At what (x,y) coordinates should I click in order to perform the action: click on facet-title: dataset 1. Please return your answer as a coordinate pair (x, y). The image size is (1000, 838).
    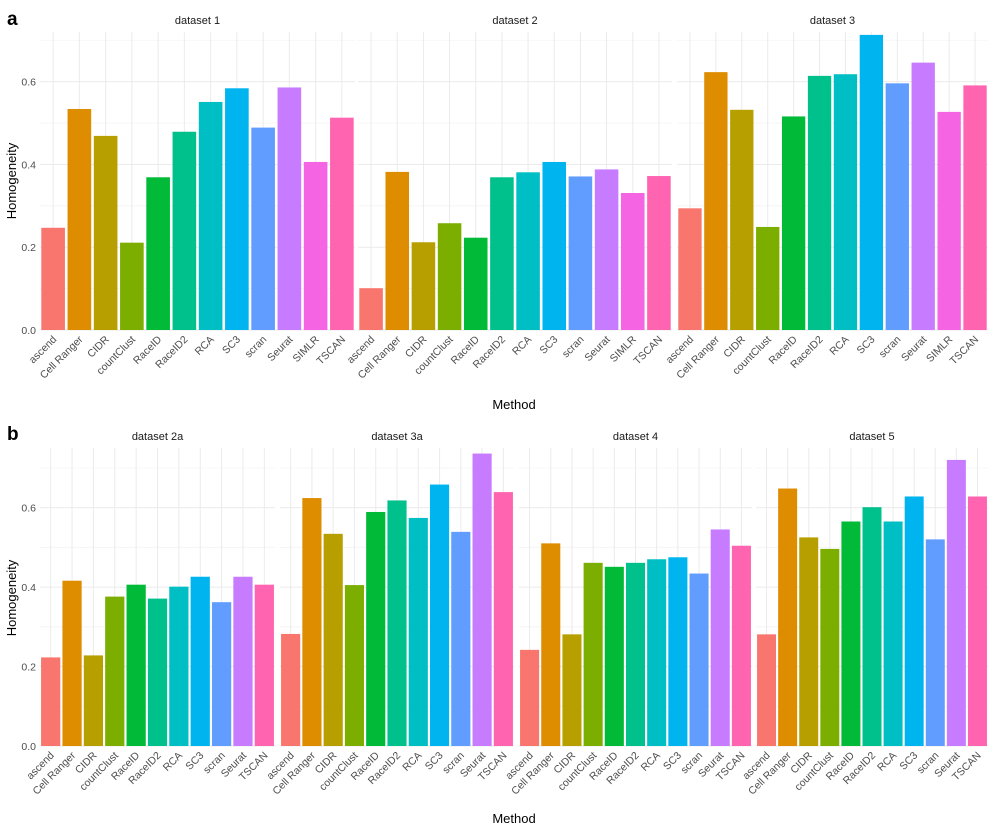
    Looking at the image, I should click on (197, 21).